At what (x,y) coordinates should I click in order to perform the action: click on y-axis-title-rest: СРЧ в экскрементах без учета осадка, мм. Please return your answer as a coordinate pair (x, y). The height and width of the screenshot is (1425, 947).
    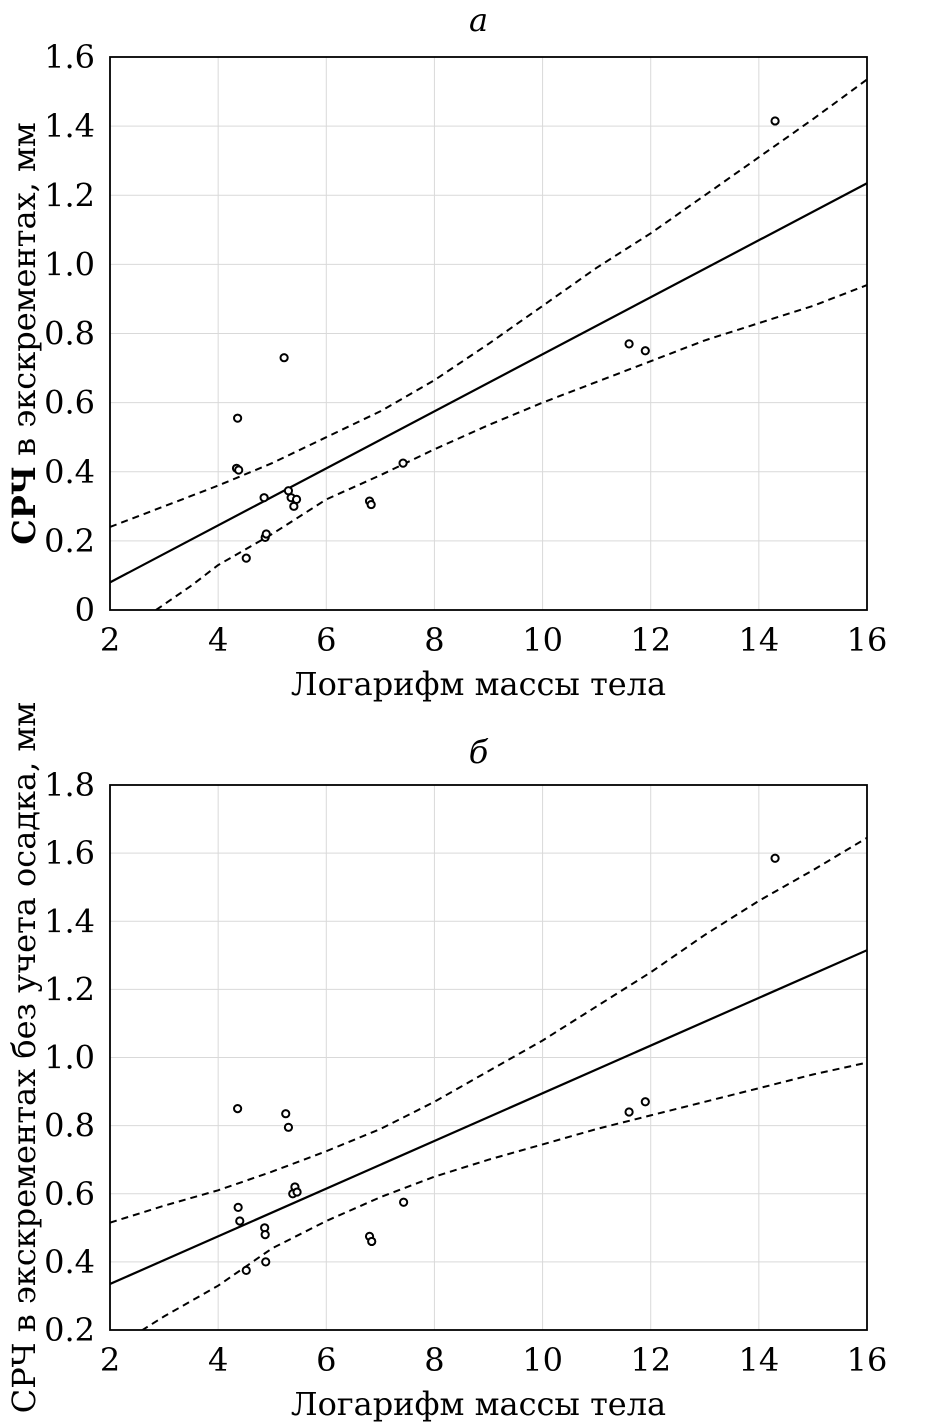
    Looking at the image, I should click on (24, 1057).